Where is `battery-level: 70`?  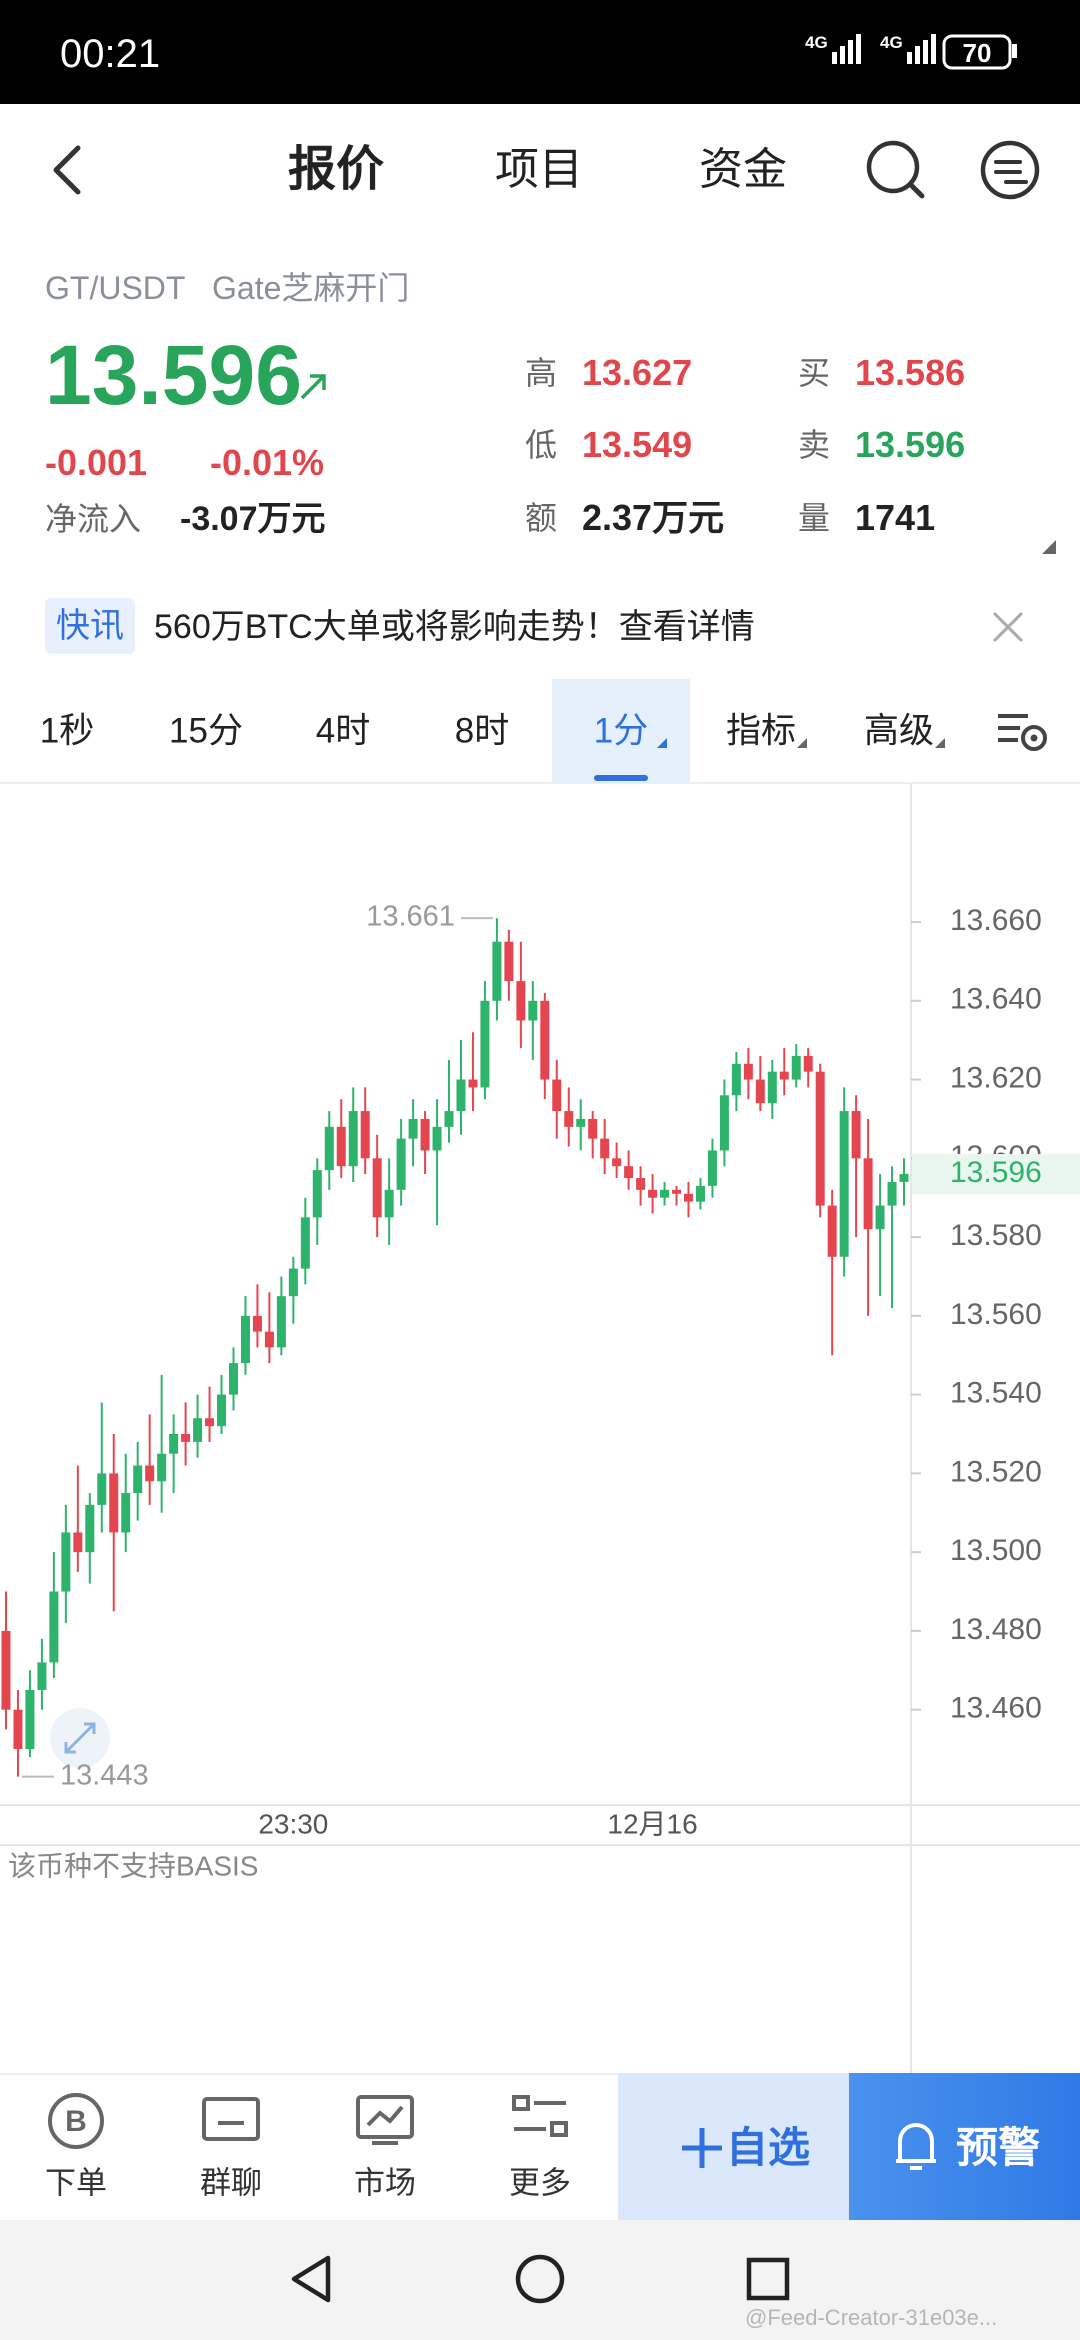
battery-level: 70 is located at coordinates (977, 53).